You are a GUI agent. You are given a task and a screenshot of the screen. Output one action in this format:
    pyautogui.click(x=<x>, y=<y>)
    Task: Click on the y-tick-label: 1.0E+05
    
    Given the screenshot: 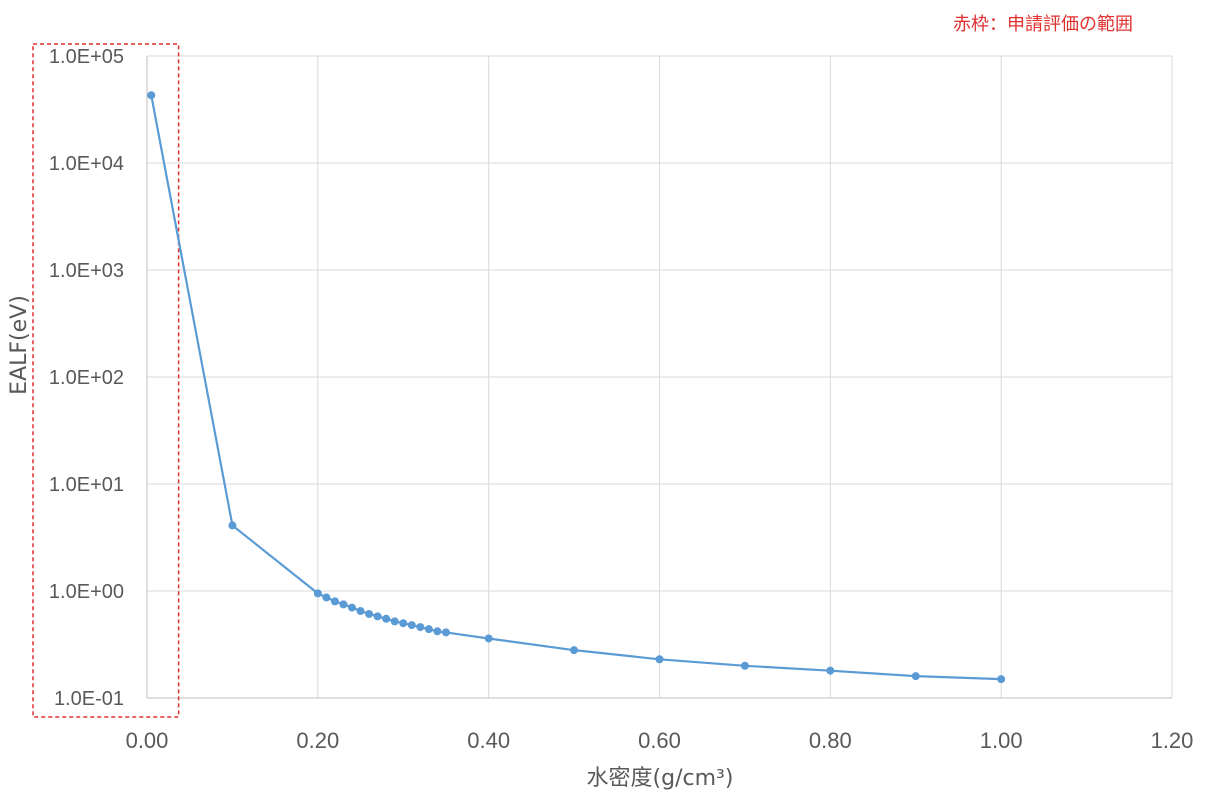 What is the action you would take?
    pyautogui.click(x=86, y=57)
    